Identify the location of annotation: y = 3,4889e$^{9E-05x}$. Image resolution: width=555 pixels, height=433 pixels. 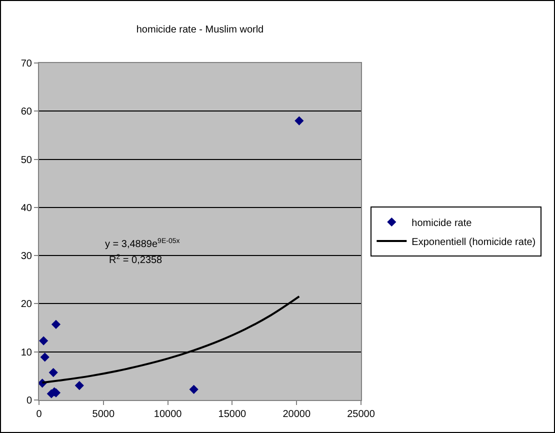
(142, 244).